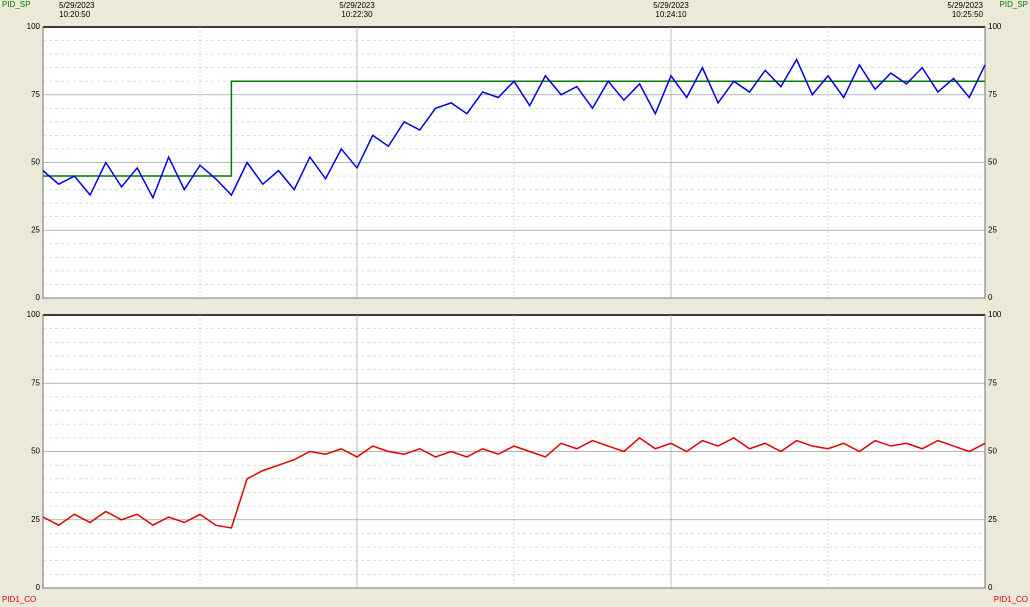  I want to click on x-tick-label: 5/29/2023 10:24:10, so click(671, 10).